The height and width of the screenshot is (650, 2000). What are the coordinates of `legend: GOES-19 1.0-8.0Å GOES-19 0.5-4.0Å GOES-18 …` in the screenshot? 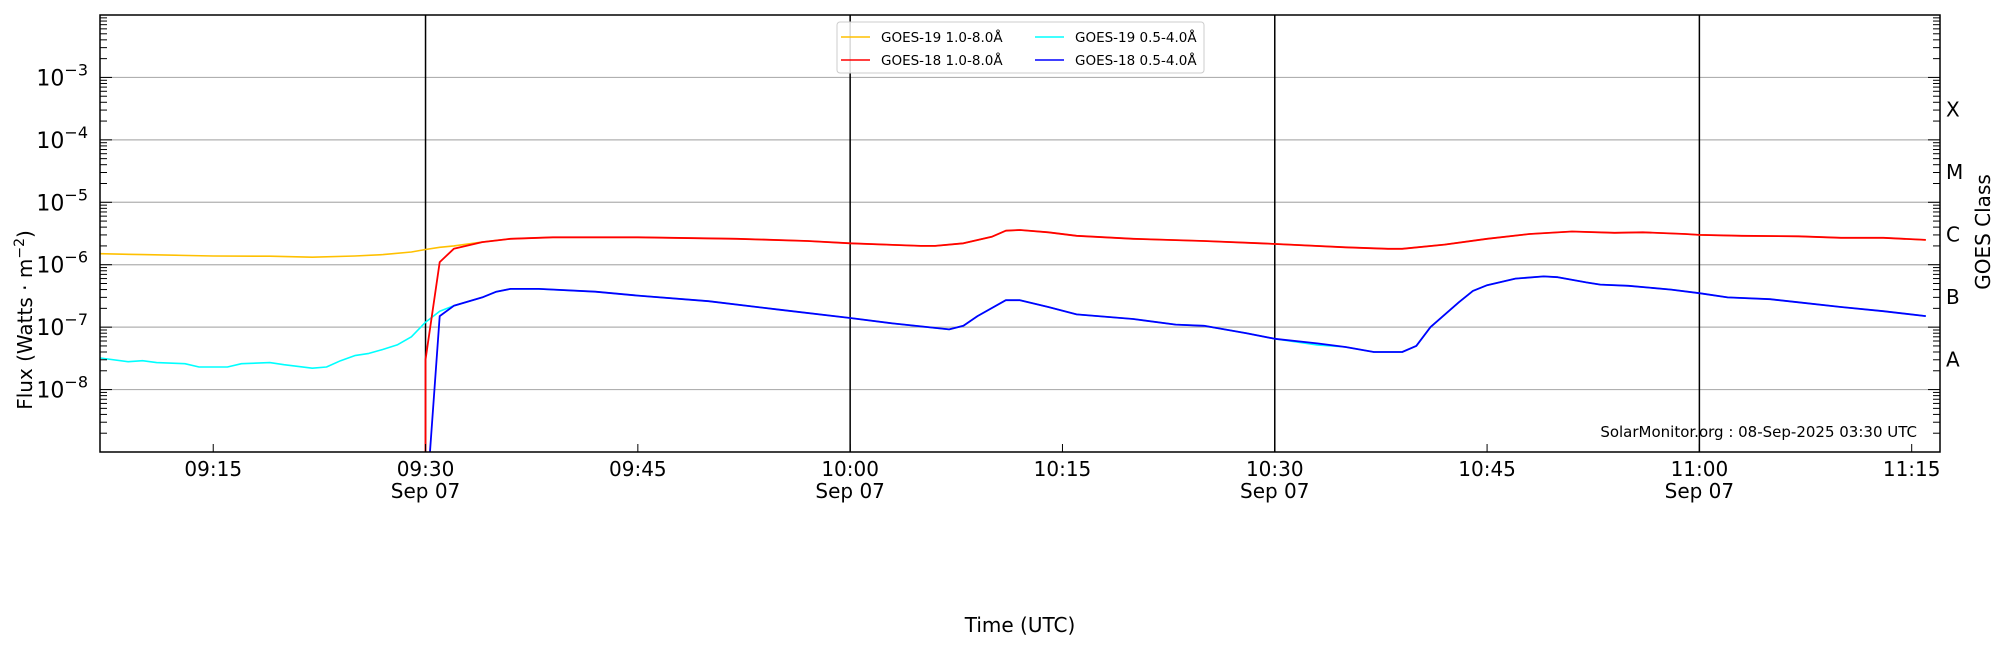 It's located at (1020, 47).